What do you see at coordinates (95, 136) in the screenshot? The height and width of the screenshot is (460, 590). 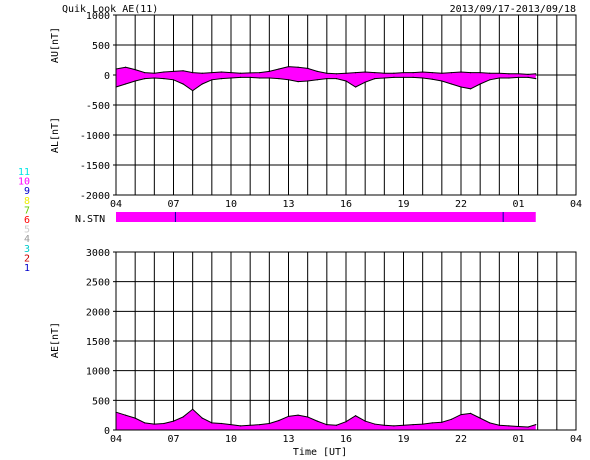 I see `upper-panel-y-tick-label: -1000` at bounding box center [95, 136].